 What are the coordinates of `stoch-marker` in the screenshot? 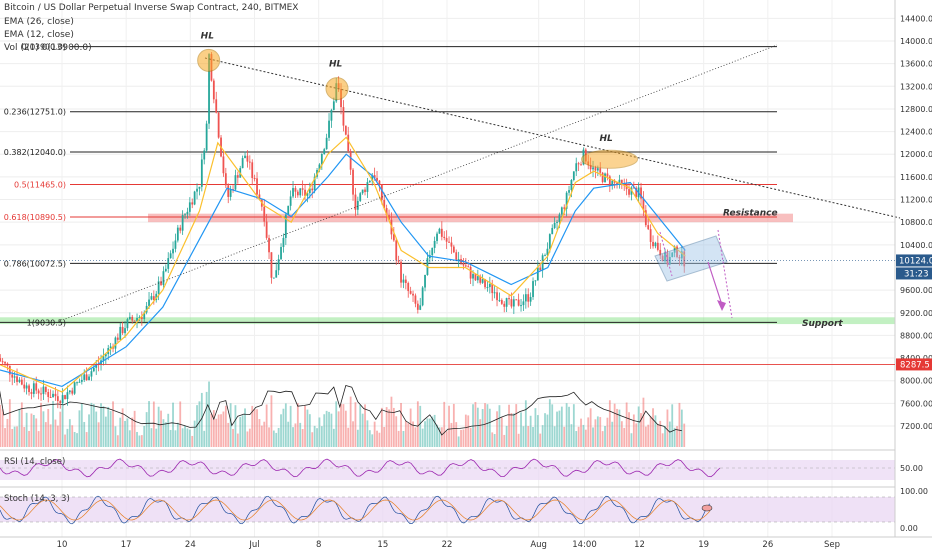 It's located at (707, 508).